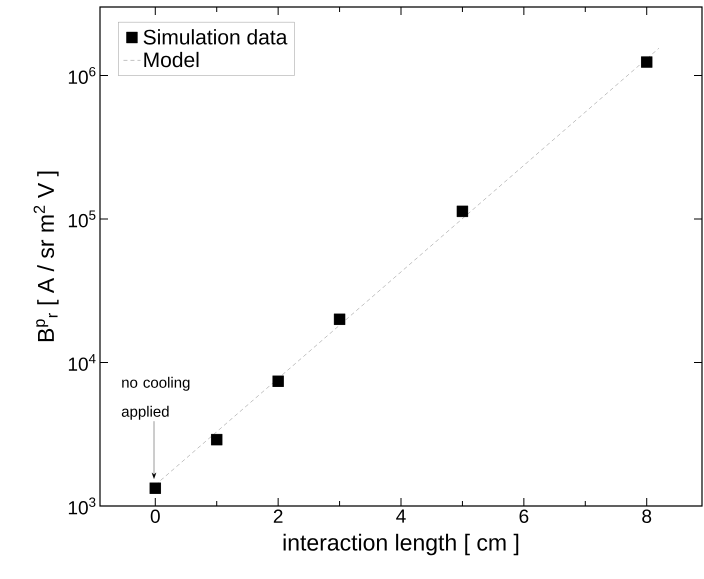 Image resolution: width=704 pixels, height=579 pixels. Describe the element at coordinates (647, 516) in the screenshot. I see `x-tick-label: 8` at that location.